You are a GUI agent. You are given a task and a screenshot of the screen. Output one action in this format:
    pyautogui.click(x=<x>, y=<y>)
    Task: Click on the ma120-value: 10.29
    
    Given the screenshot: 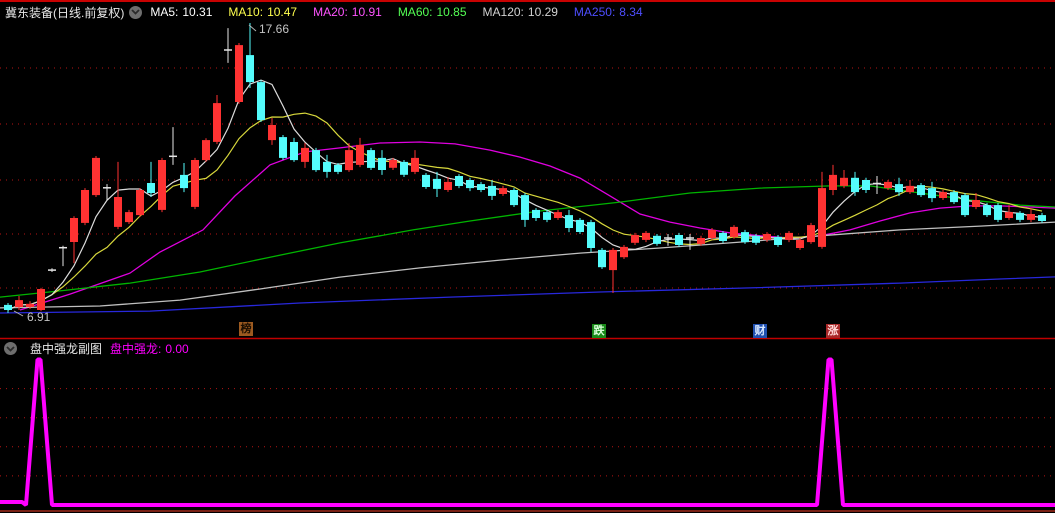 What is the action you would take?
    pyautogui.click(x=542, y=12)
    